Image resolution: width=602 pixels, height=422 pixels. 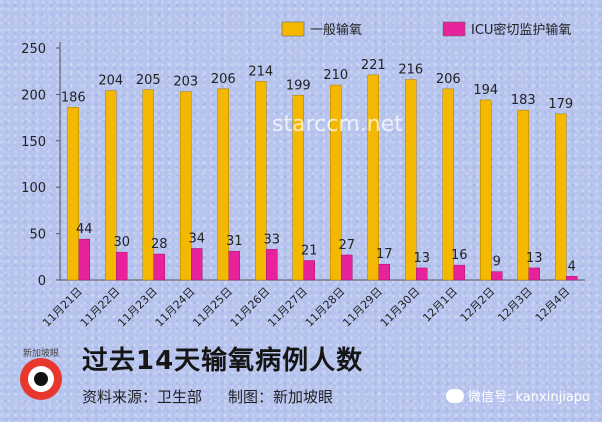 What do you see at coordinates (260, 71) in the screenshot?
I see `data-label-general-oxygen: 214` at bounding box center [260, 71].